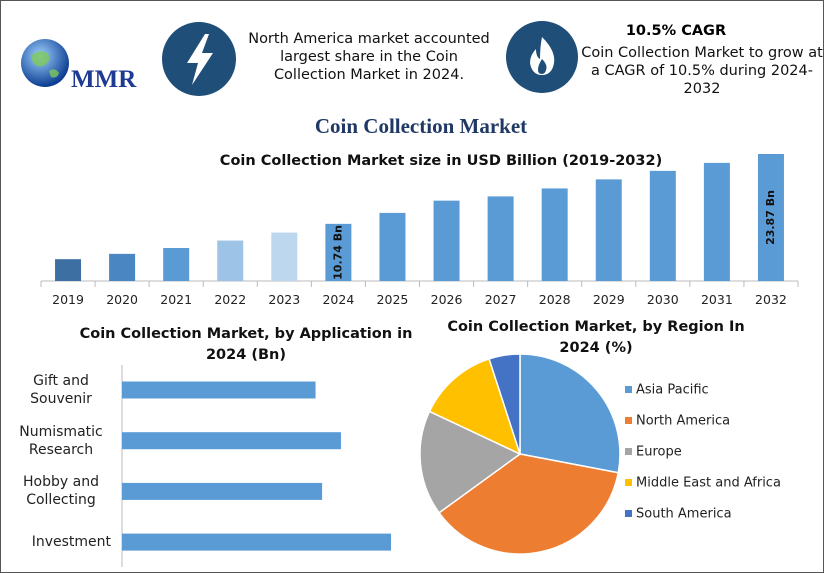  Describe the element at coordinates (708, 483) in the screenshot. I see `legend-label: Middle East and Africa` at that location.